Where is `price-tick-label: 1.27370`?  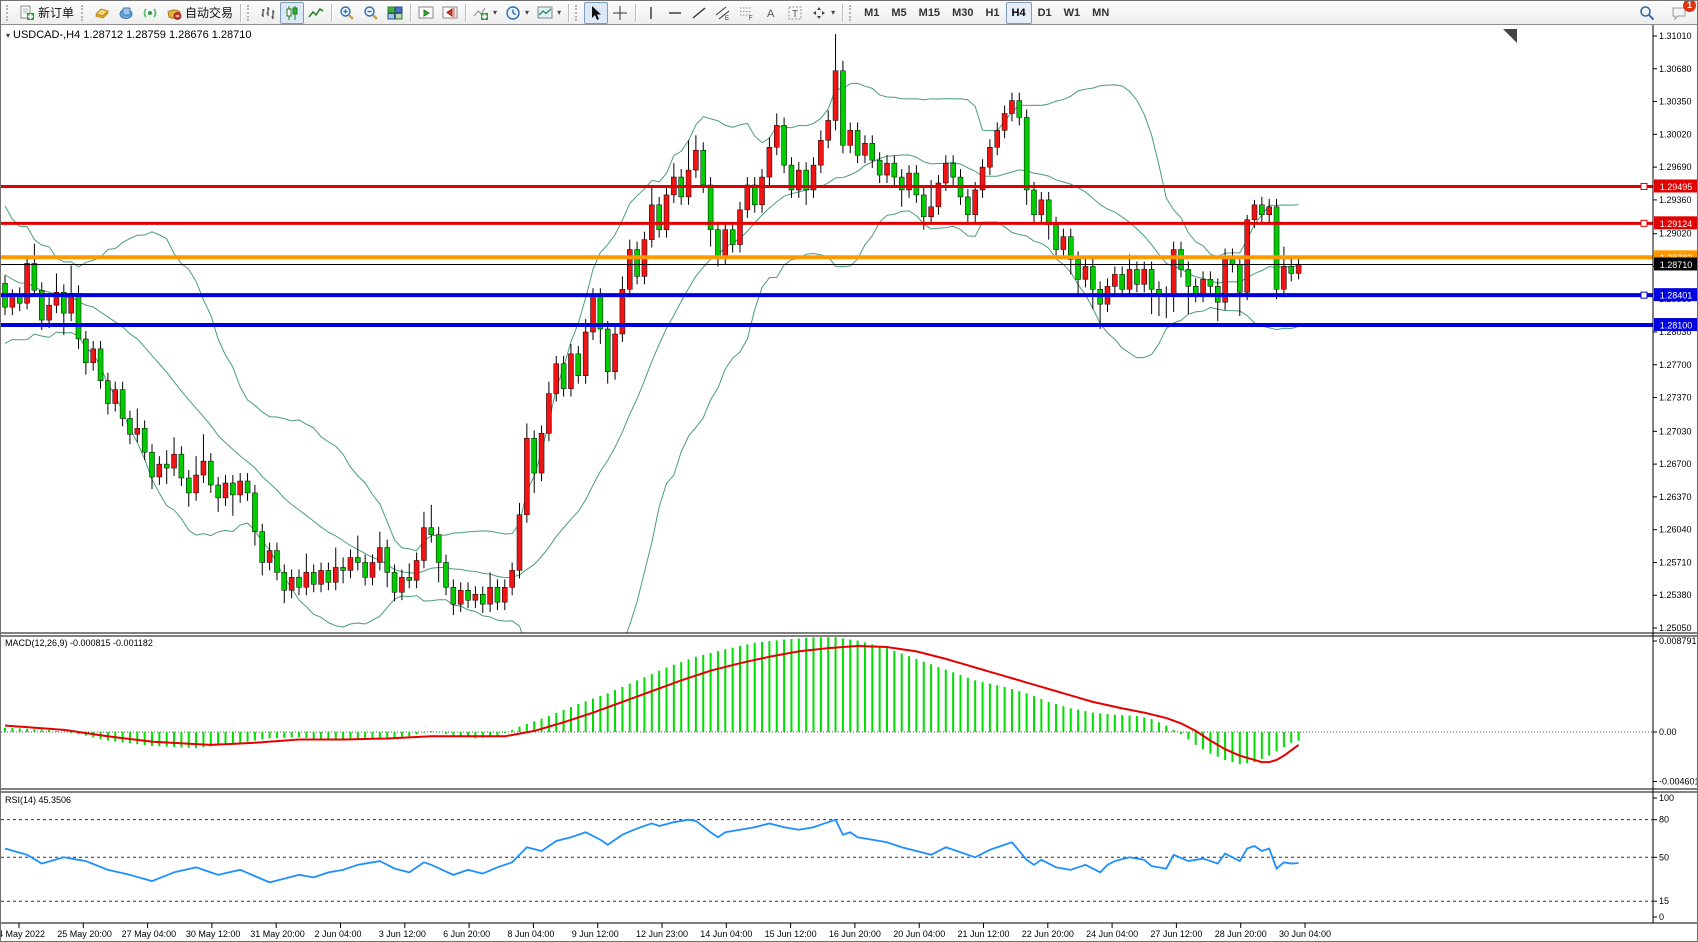 price-tick-label: 1.27370 is located at coordinates (1675, 398).